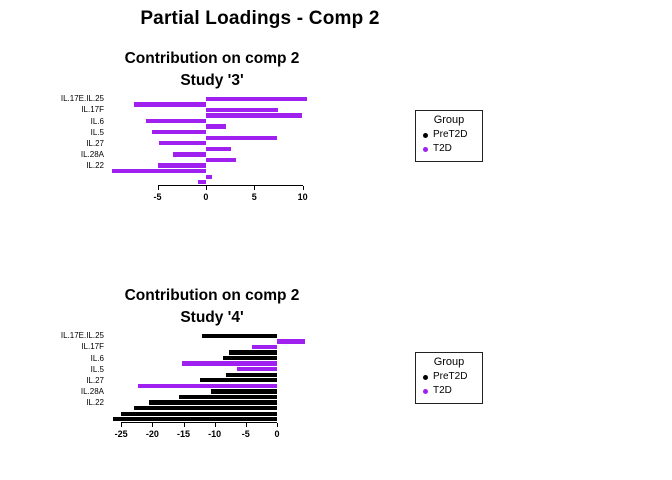  I want to click on x-tick-label: 5, so click(254, 197).